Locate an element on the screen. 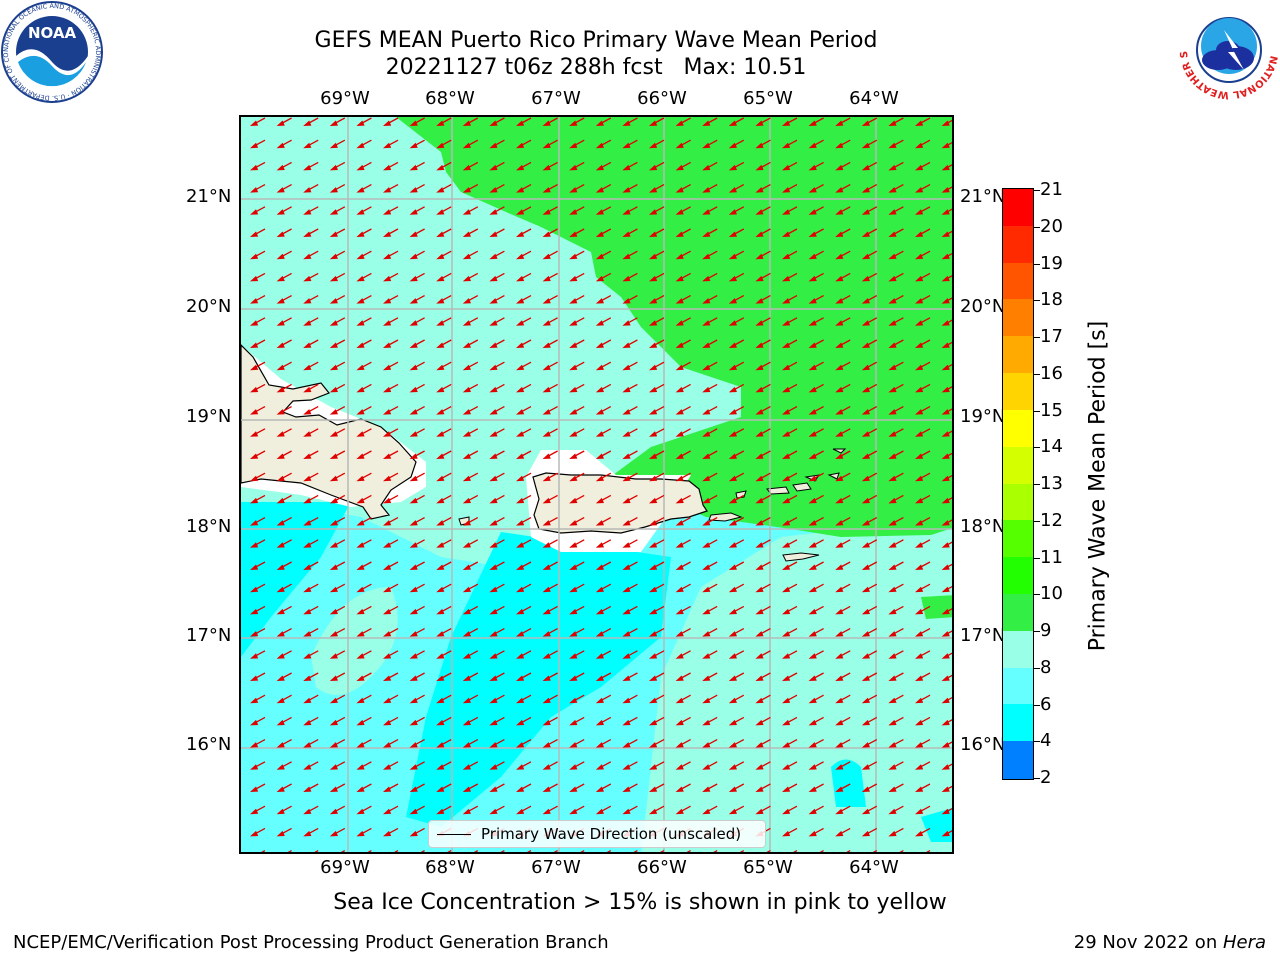 The height and width of the screenshot is (960, 1280). colorbar-segment is located at coordinates (1018, 686).